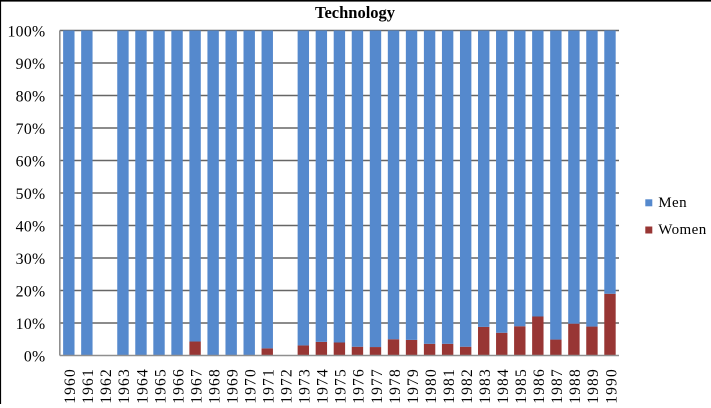  I want to click on svg-text: 1967, so click(196, 386).